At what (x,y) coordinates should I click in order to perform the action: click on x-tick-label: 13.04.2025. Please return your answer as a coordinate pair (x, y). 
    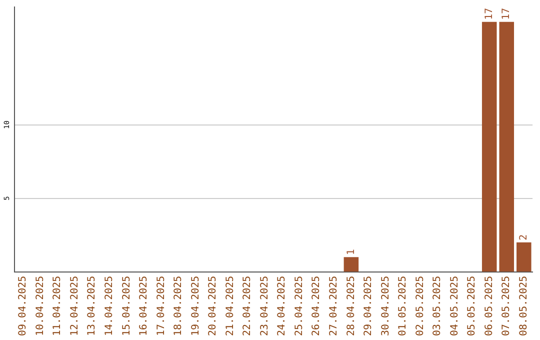
    Looking at the image, I should click on (92, 306).